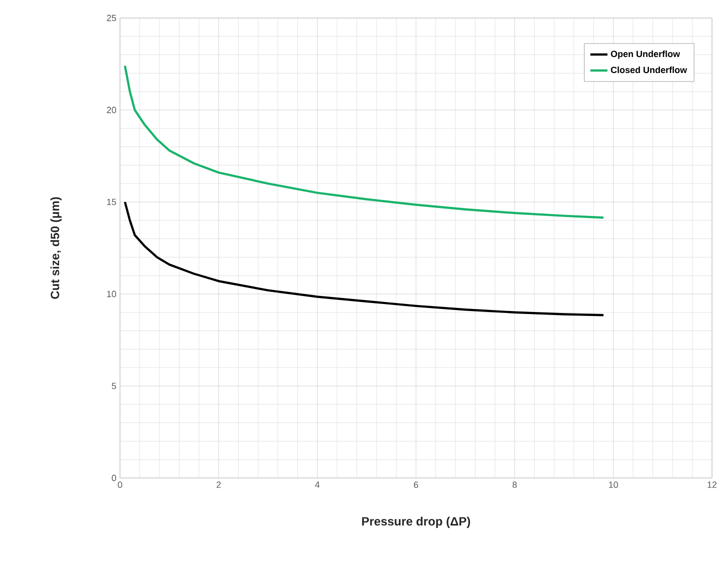  Describe the element at coordinates (120, 485) in the screenshot. I see `x-tick-label: 0` at that location.